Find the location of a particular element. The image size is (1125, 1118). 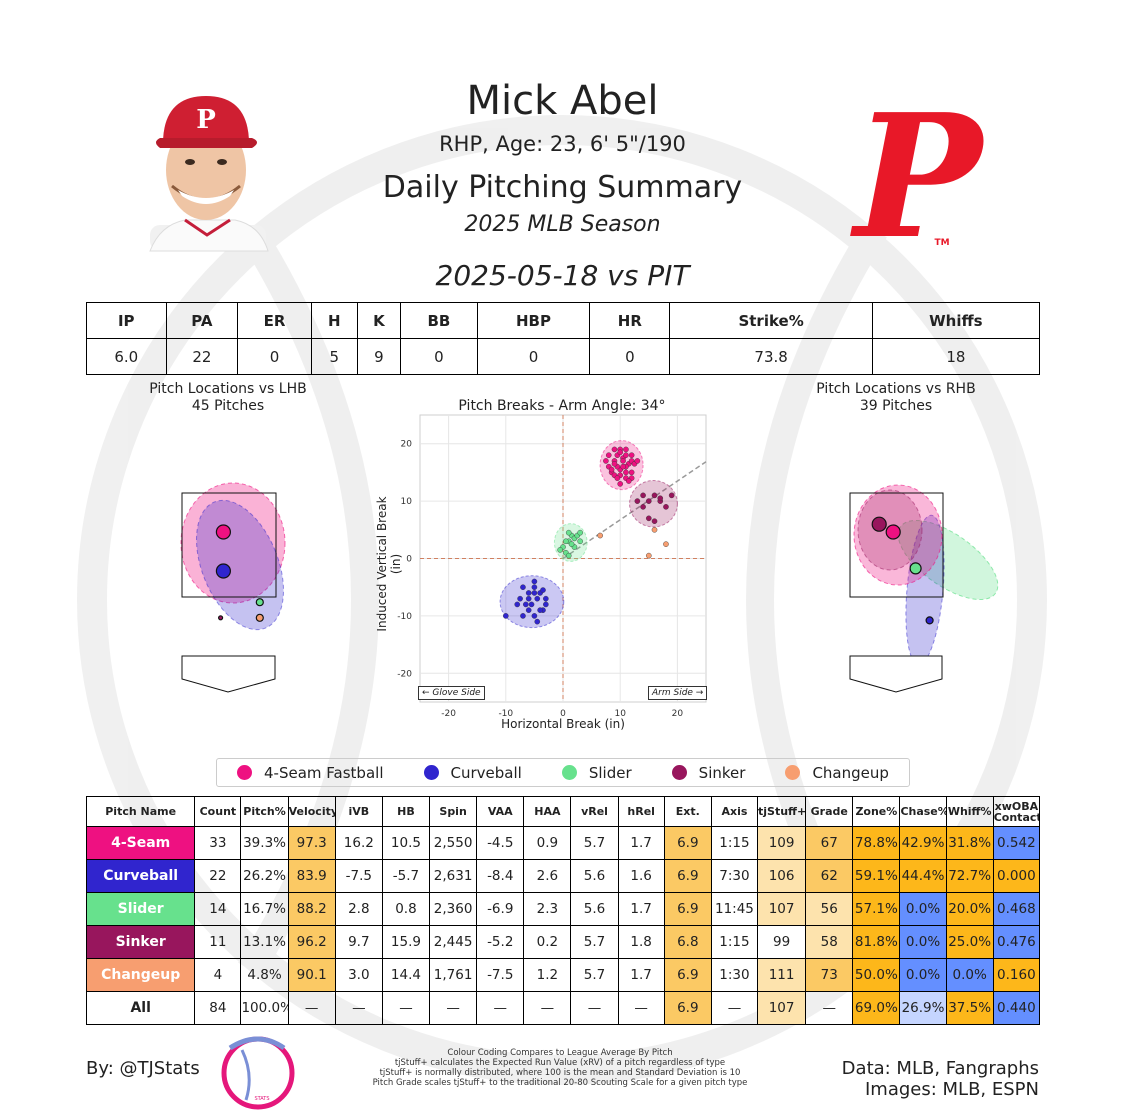

table-cell: 0.9 is located at coordinates (547, 843).